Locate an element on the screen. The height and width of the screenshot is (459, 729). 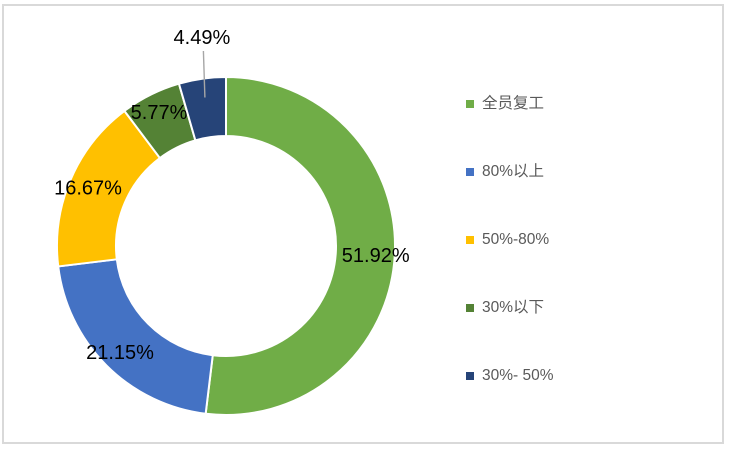
legend-label: 全员复工 is located at coordinates (513, 103).